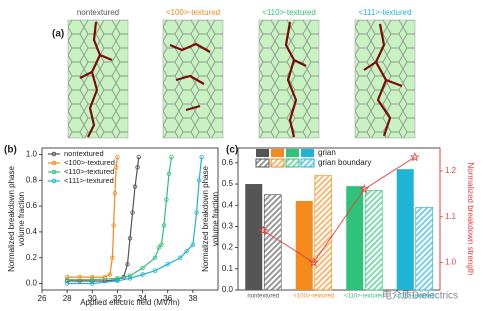  I want to click on x-tick-label: 34, so click(142, 298).